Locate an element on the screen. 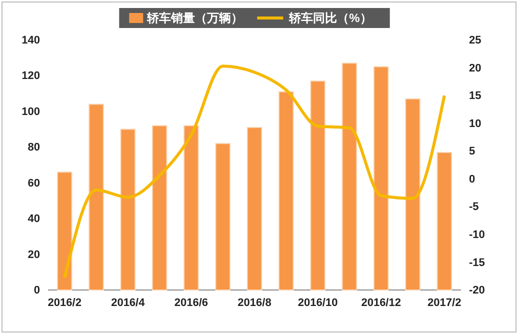 The image size is (519, 335). y2-tick-label: -15 is located at coordinates (477, 262).